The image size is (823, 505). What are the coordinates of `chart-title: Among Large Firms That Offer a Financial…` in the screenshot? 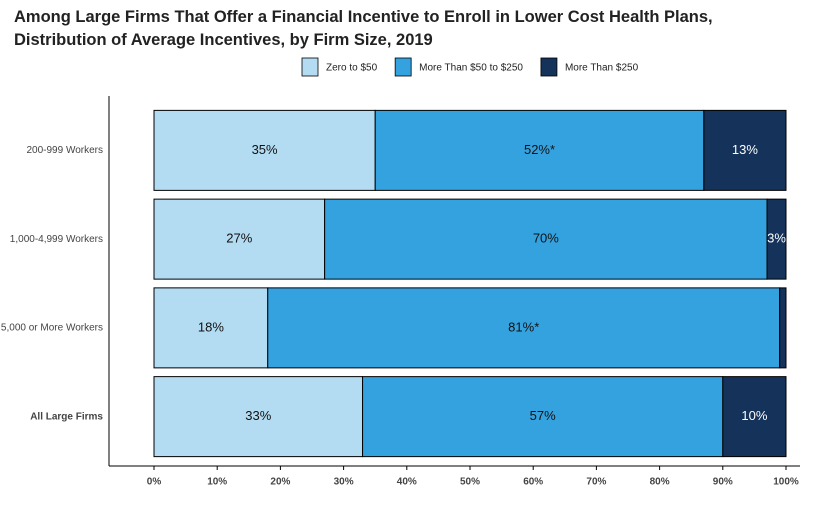 It's located at (363, 17).